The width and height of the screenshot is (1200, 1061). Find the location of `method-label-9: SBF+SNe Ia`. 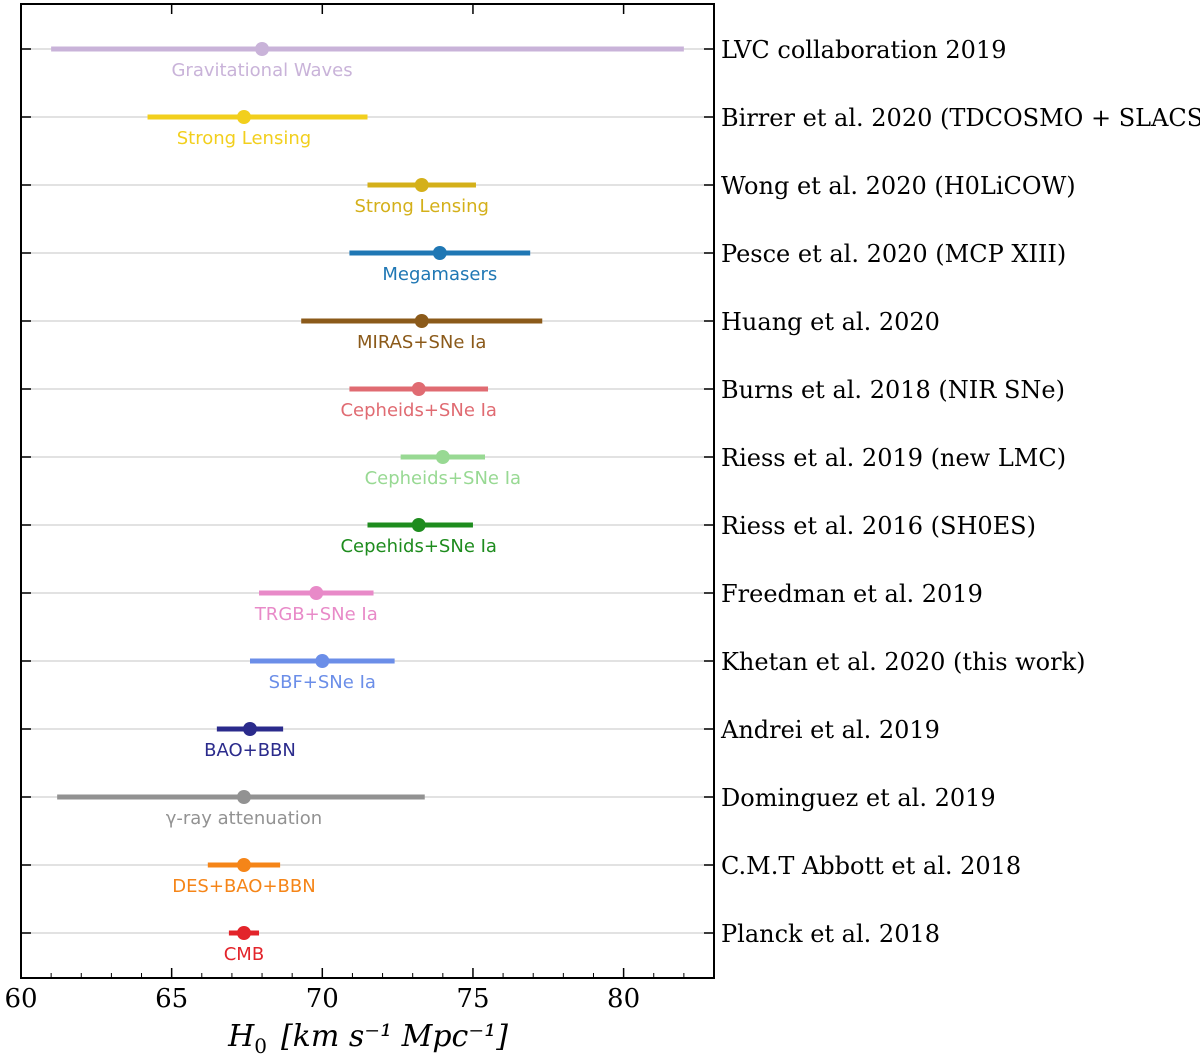

method-label-9: SBF+SNe Ia is located at coordinates (322, 682).